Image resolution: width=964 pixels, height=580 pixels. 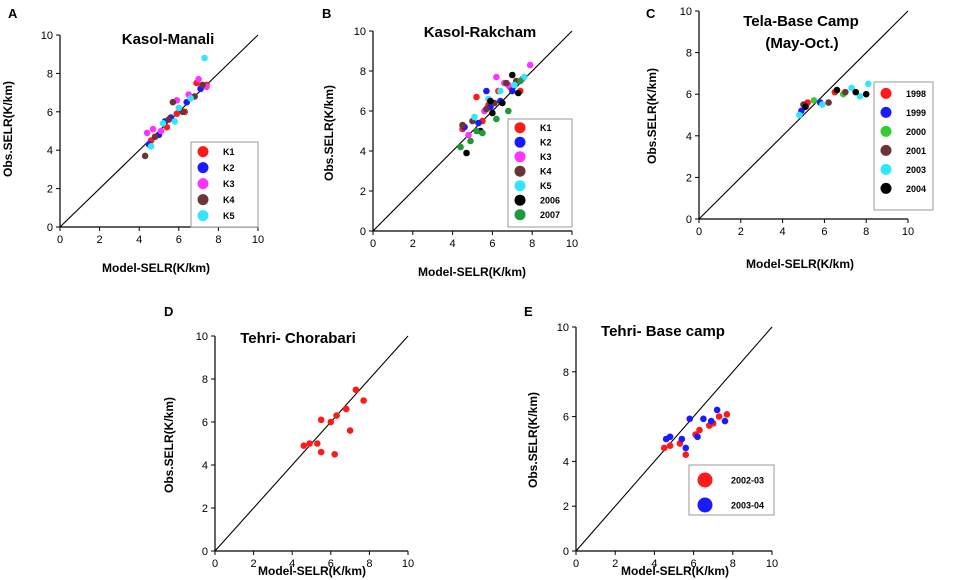 I want to click on legend-label: 2000, so click(x=916, y=132).